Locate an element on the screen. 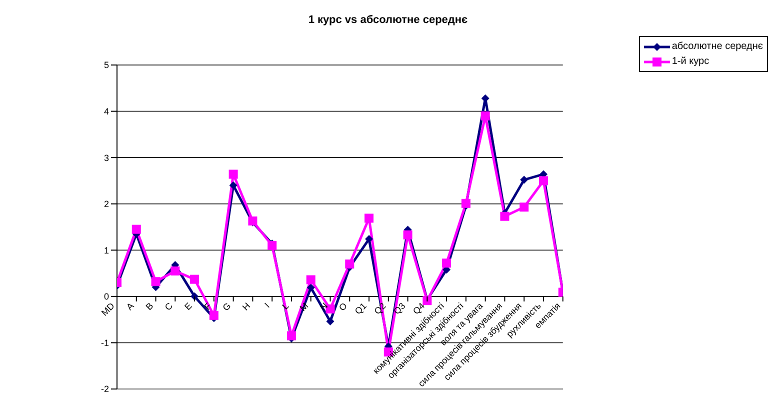  legend-label: 1-й курс is located at coordinates (691, 62).